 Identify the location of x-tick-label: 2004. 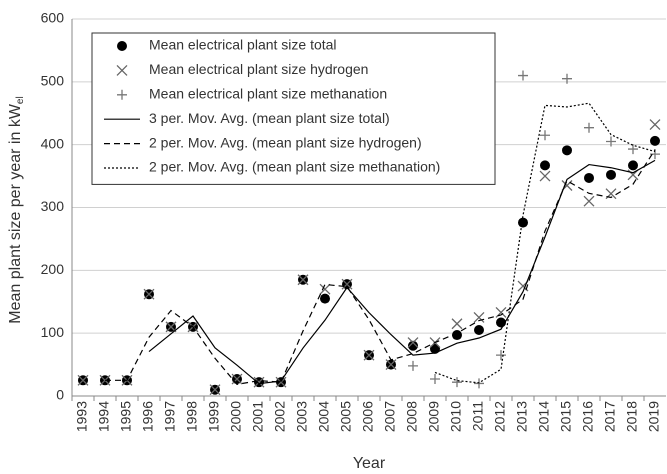
(324, 416).